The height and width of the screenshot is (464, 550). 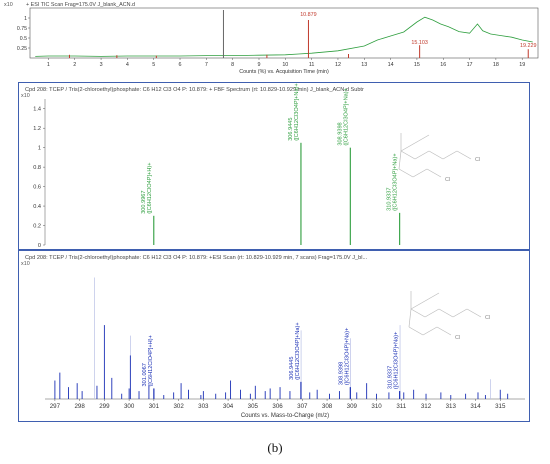 I want to click on bottom-x-tick-label: 307, so click(x=302, y=406).